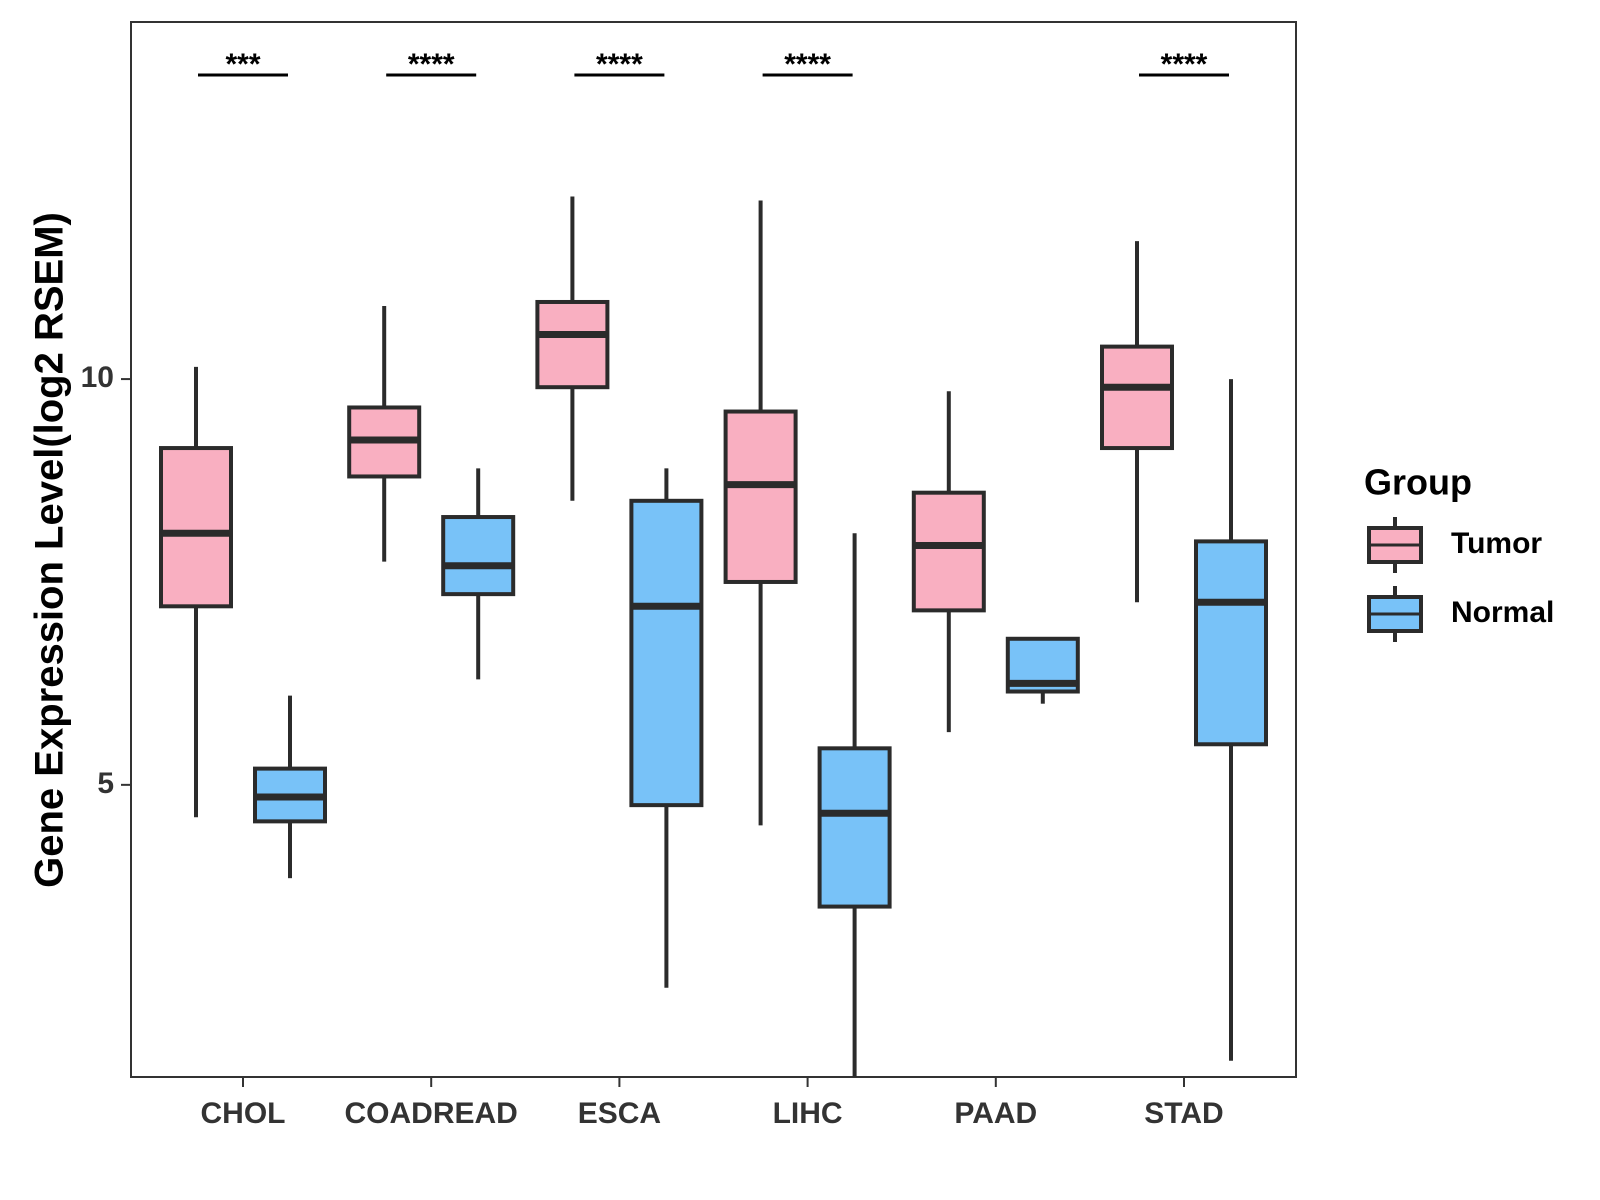  Describe the element at coordinates (431, 1113) in the screenshot. I see `x-tick-label-coadread: COADREAD` at that location.